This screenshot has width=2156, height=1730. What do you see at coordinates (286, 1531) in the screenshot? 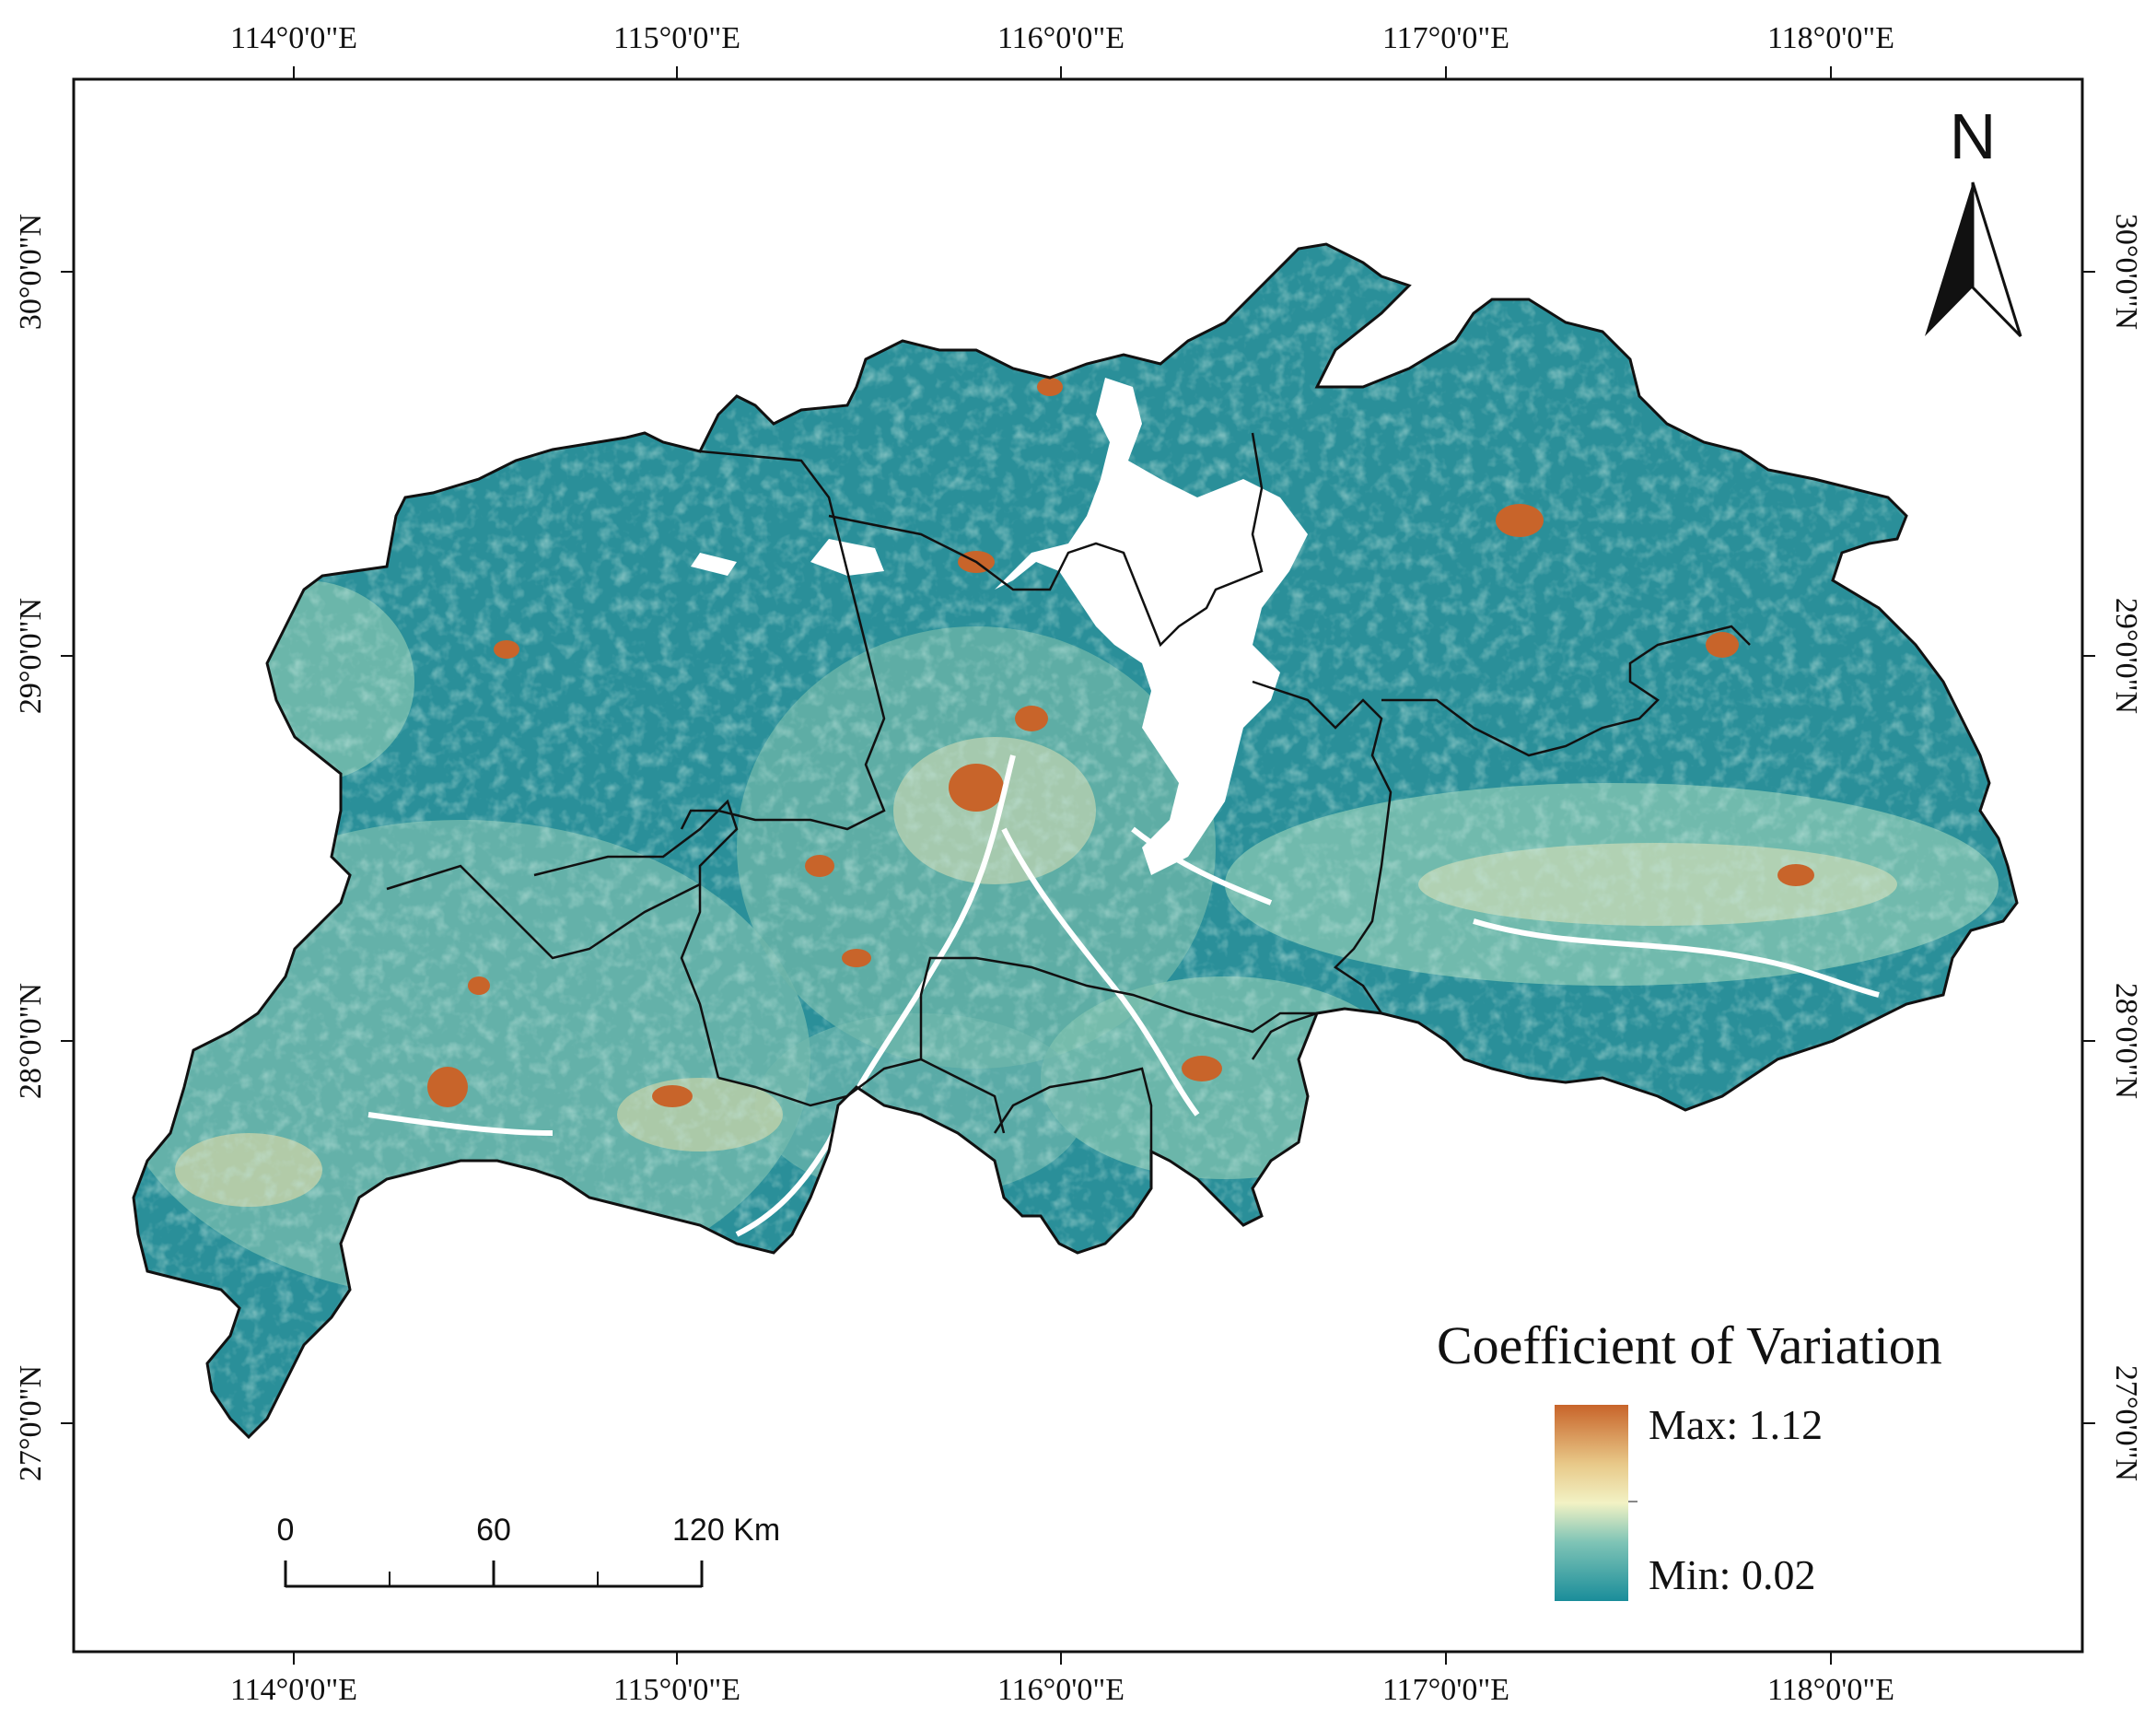
I see `scale-label: 0` at bounding box center [286, 1531].